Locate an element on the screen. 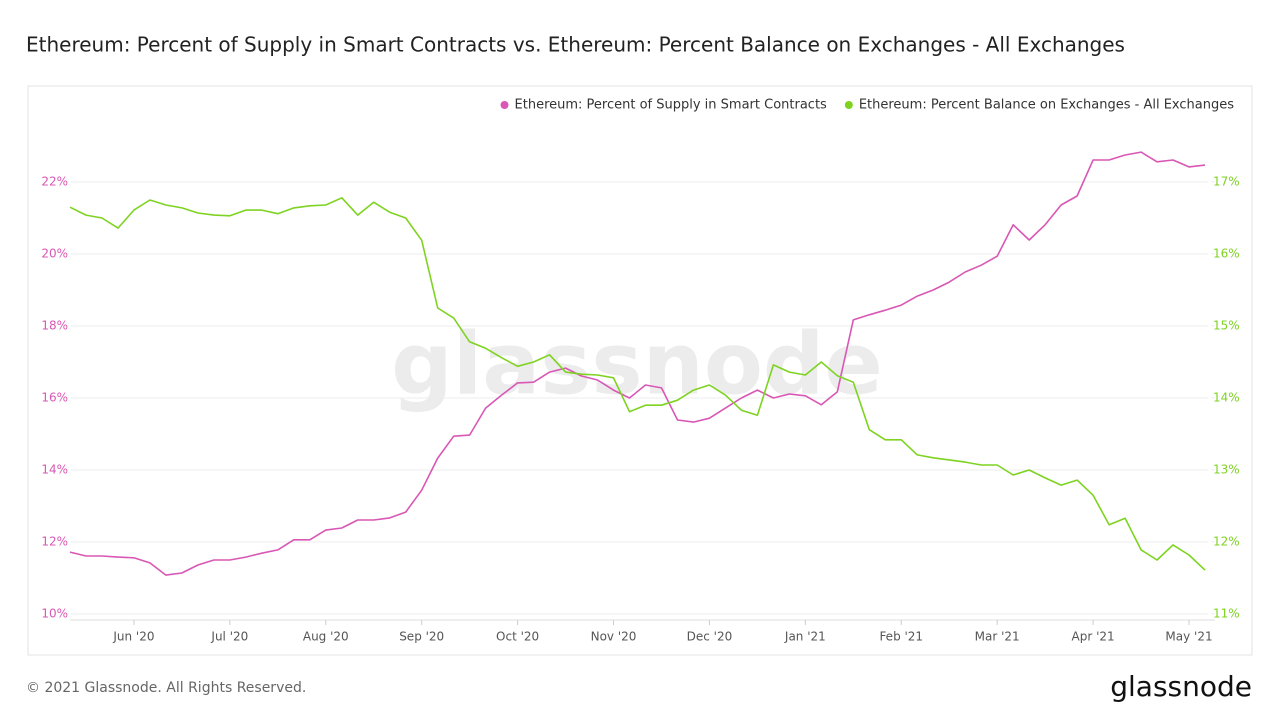  x-tick-label: Nov '20 is located at coordinates (614, 637).